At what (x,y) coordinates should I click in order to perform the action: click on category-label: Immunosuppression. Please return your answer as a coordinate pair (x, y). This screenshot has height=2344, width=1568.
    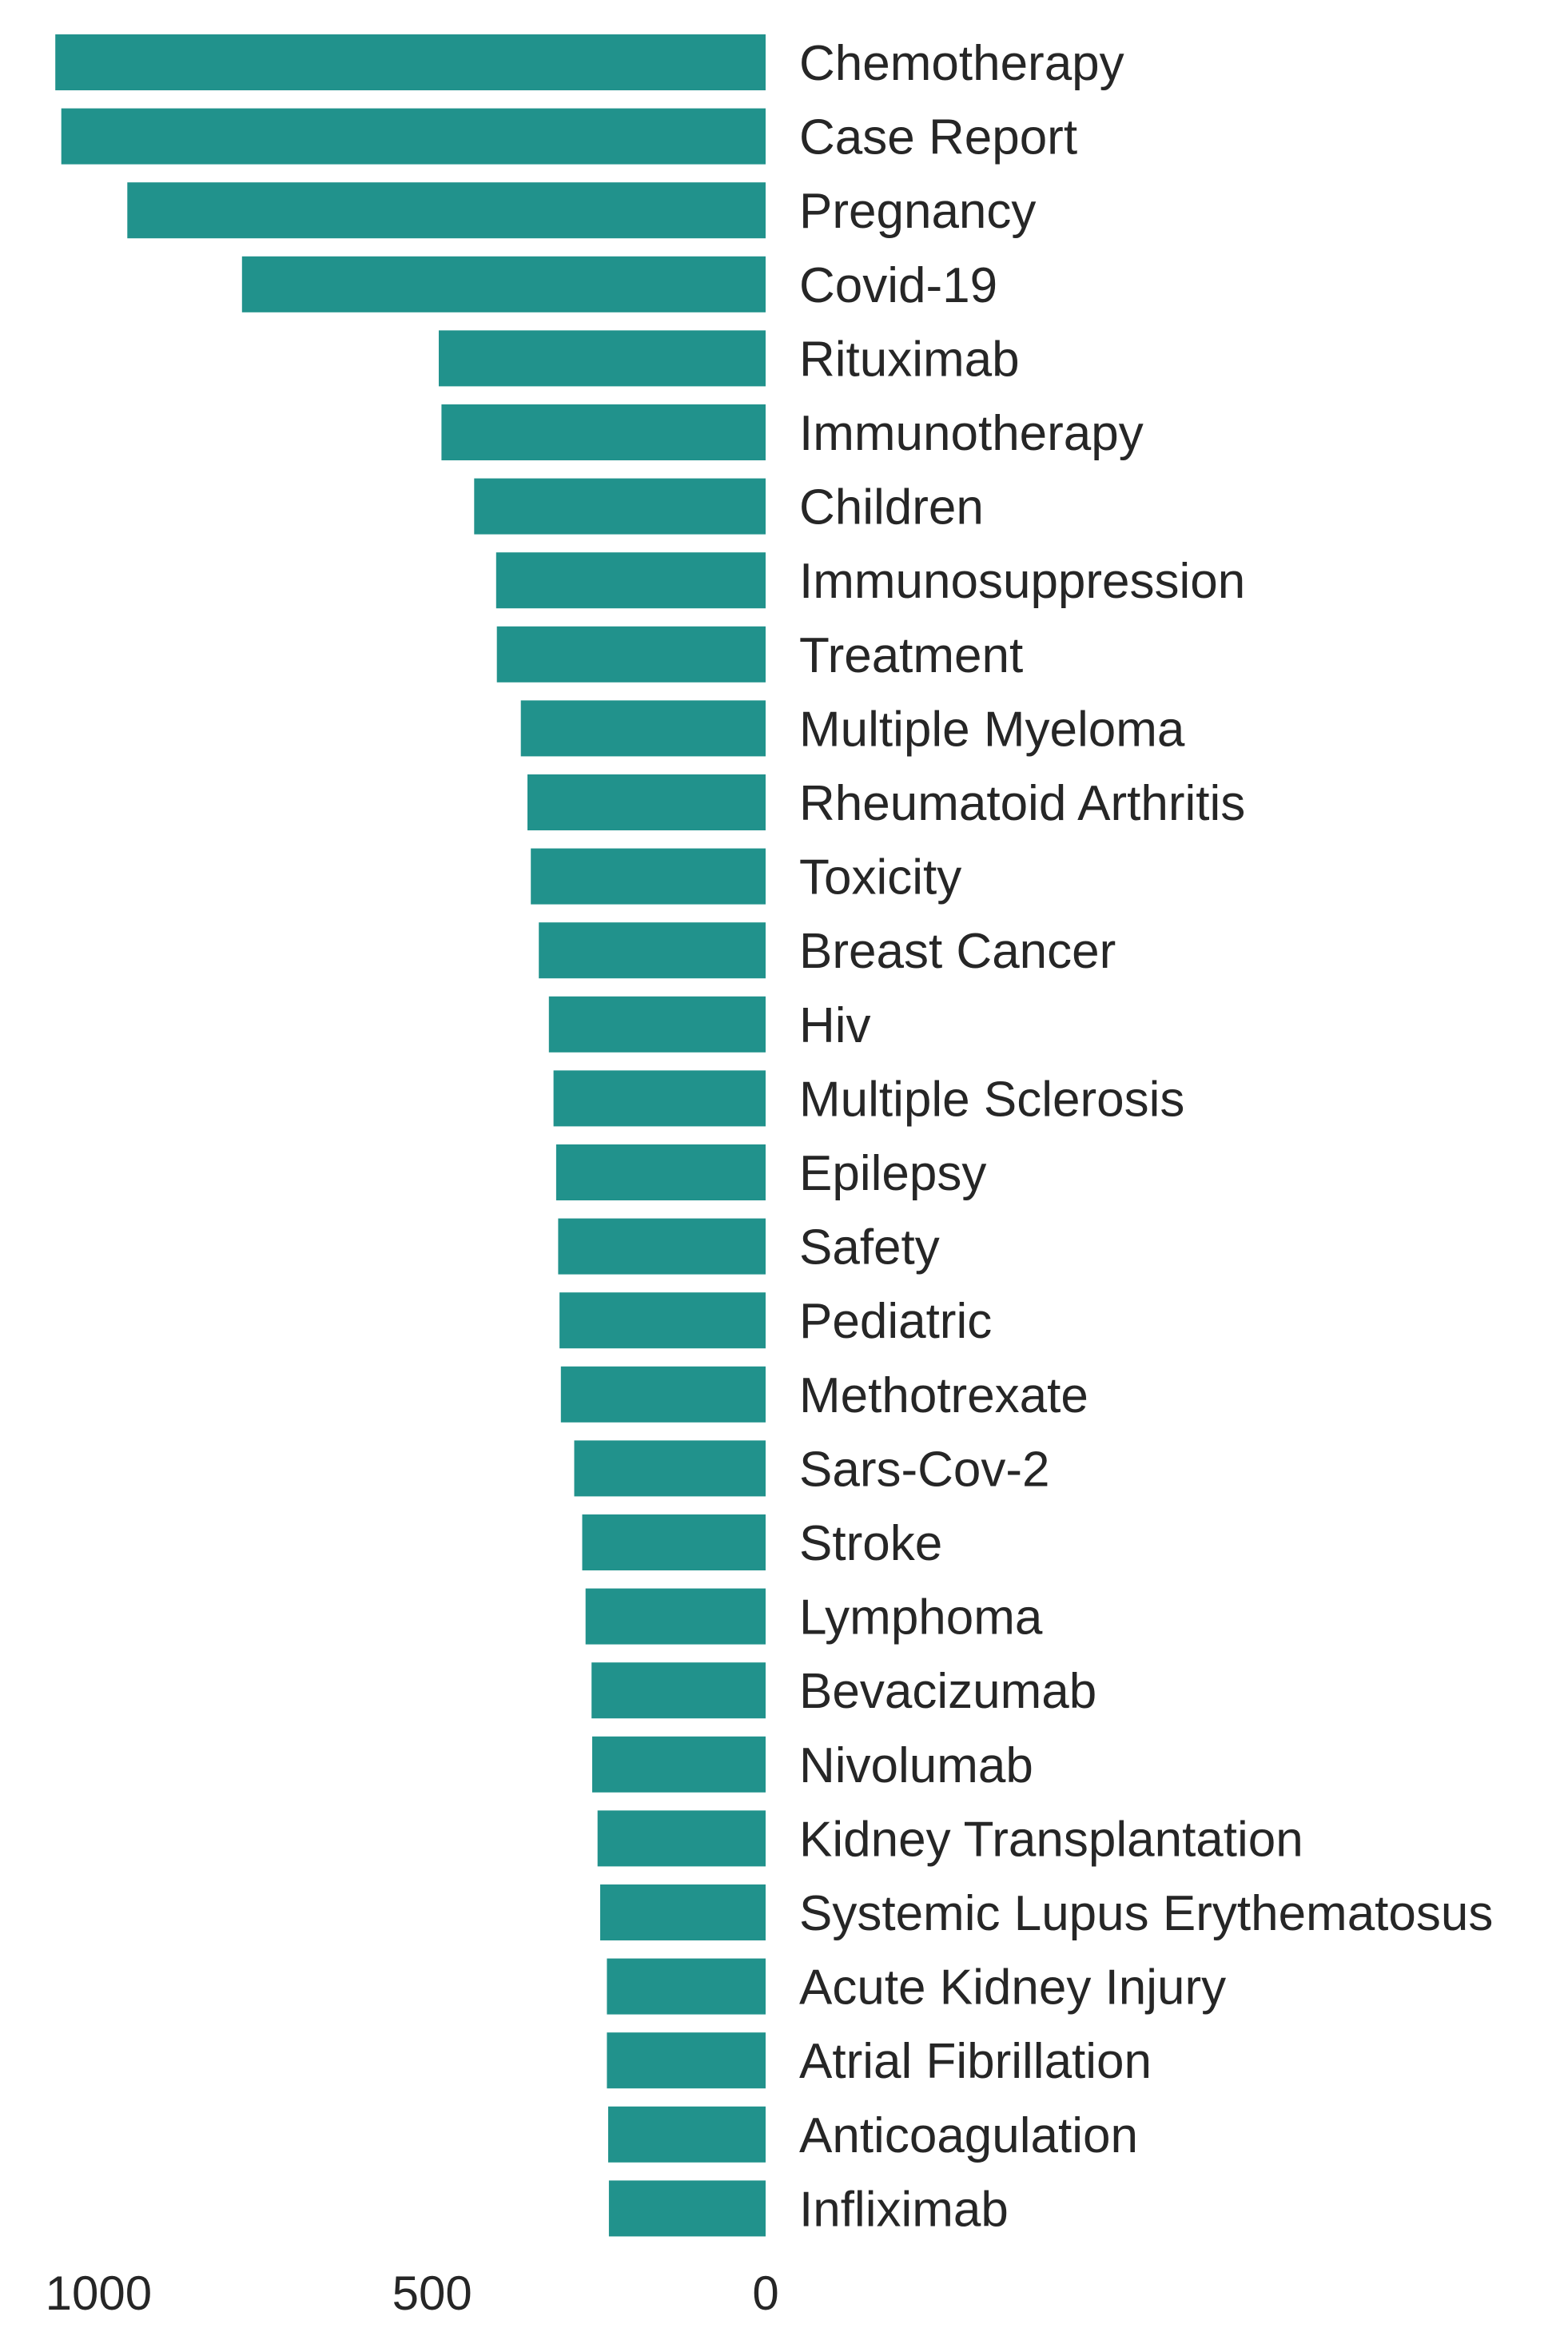
    Looking at the image, I should click on (1022, 582).